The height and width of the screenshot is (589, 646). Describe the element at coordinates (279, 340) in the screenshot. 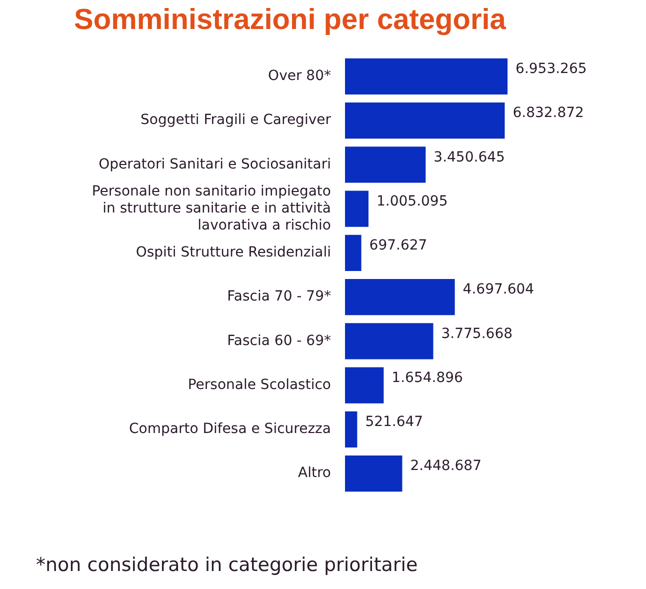

I see `y-tick-label: Fascia 60 - 69*` at that location.